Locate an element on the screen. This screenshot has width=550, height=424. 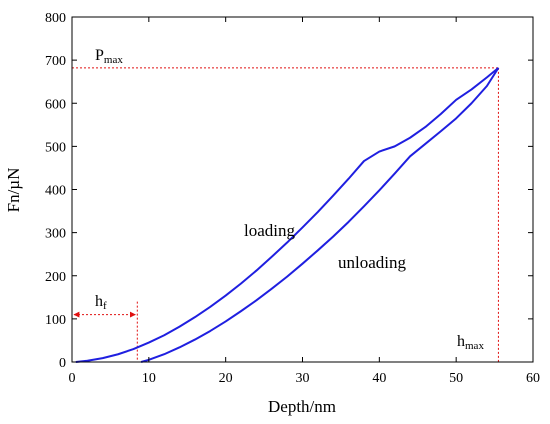
y-tick-label: 500 is located at coordinates (55, 147).